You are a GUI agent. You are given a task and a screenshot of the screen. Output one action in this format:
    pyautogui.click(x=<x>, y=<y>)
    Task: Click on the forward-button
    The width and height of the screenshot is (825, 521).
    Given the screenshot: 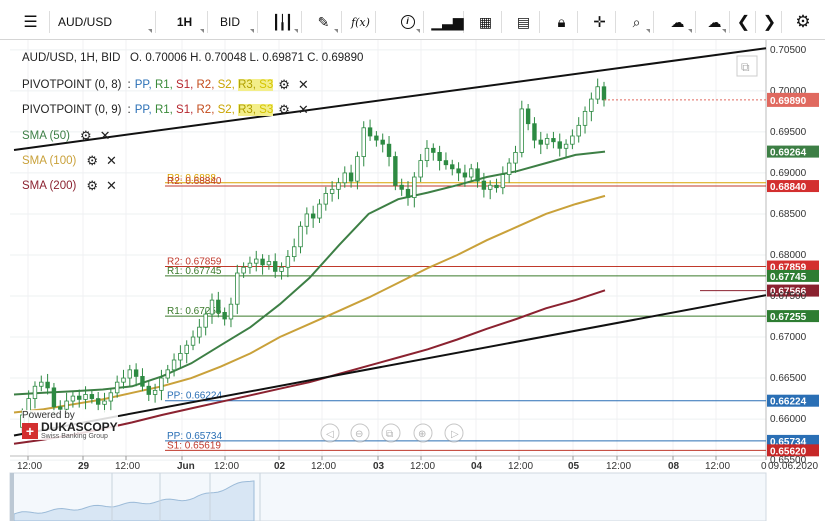 What is the action you would take?
    pyautogui.click(x=454, y=433)
    